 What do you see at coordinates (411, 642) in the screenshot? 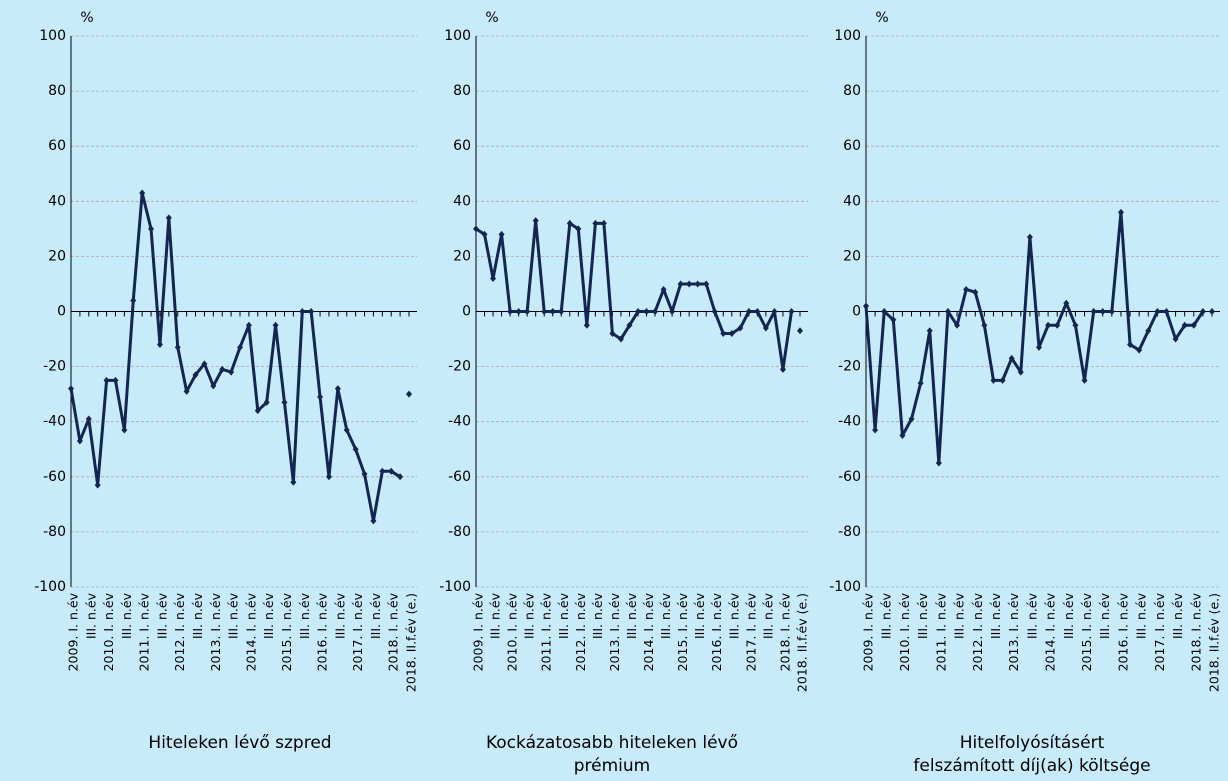
I see `x-tick-label-group: 2018. II.f.év (e.)` at bounding box center [411, 642].